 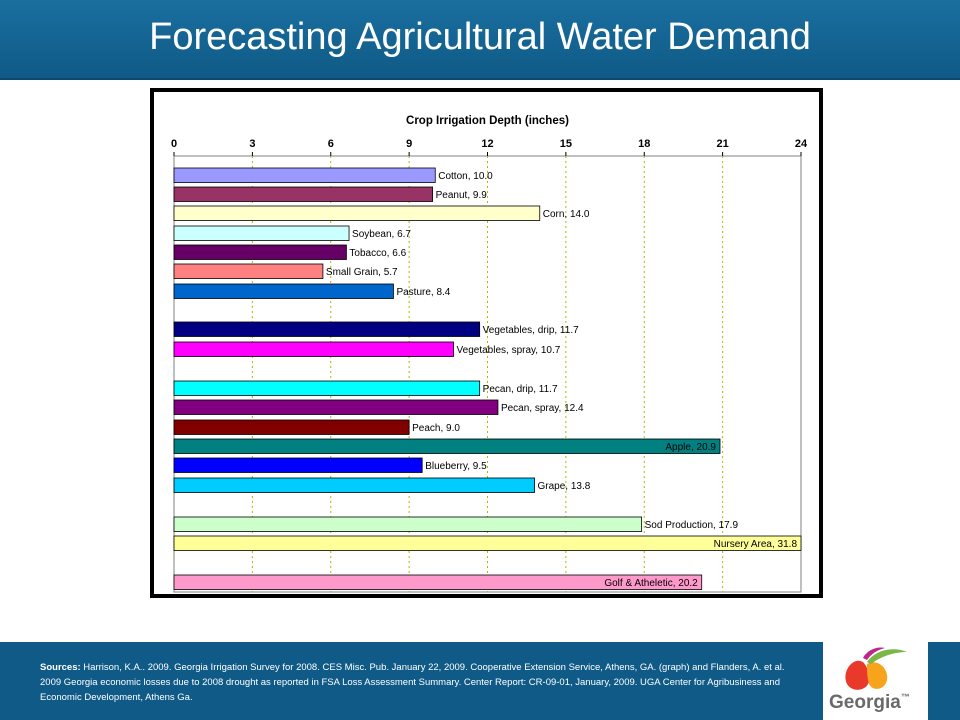 I want to click on x-tick-label: 15, so click(x=566, y=144).